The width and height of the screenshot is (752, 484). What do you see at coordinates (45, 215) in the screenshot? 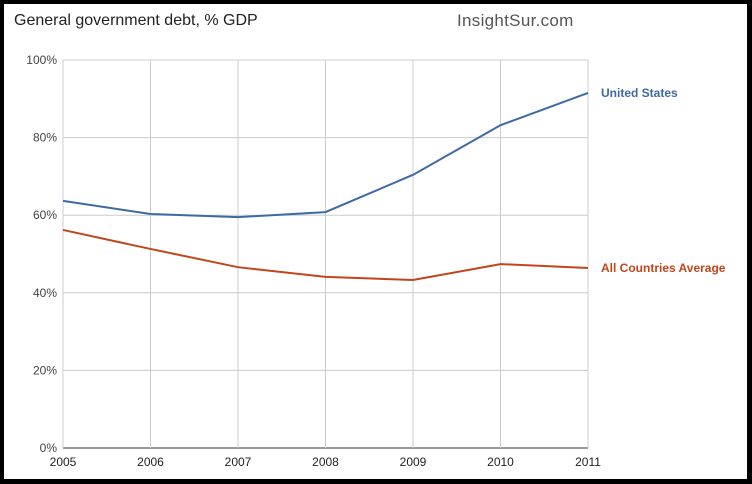
I see `y-tick-label: 60%` at bounding box center [45, 215].